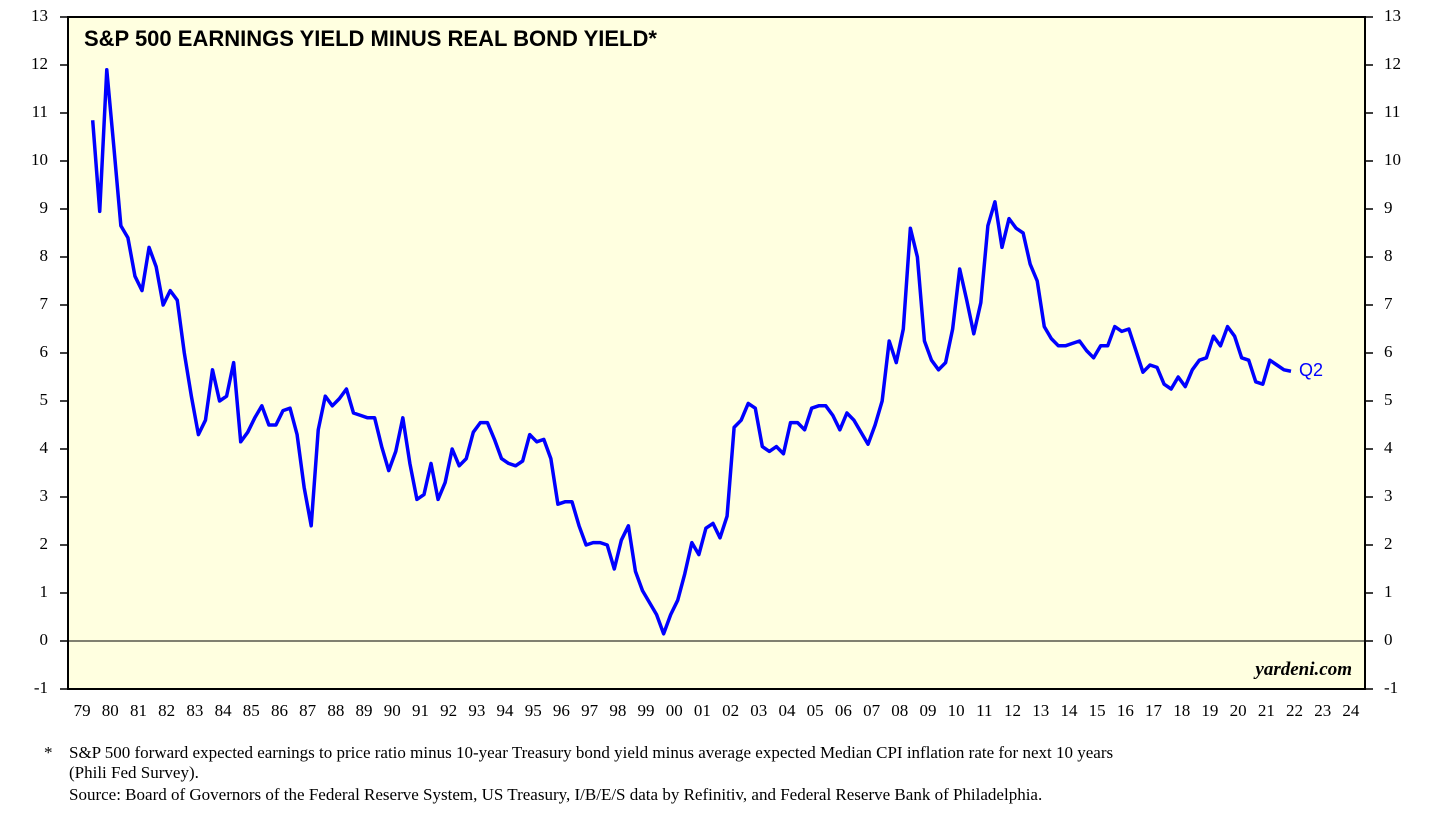 The width and height of the screenshot is (1430, 830). What do you see at coordinates (1392, 111) in the screenshot?
I see `y2-tick-label: 11` at bounding box center [1392, 111].